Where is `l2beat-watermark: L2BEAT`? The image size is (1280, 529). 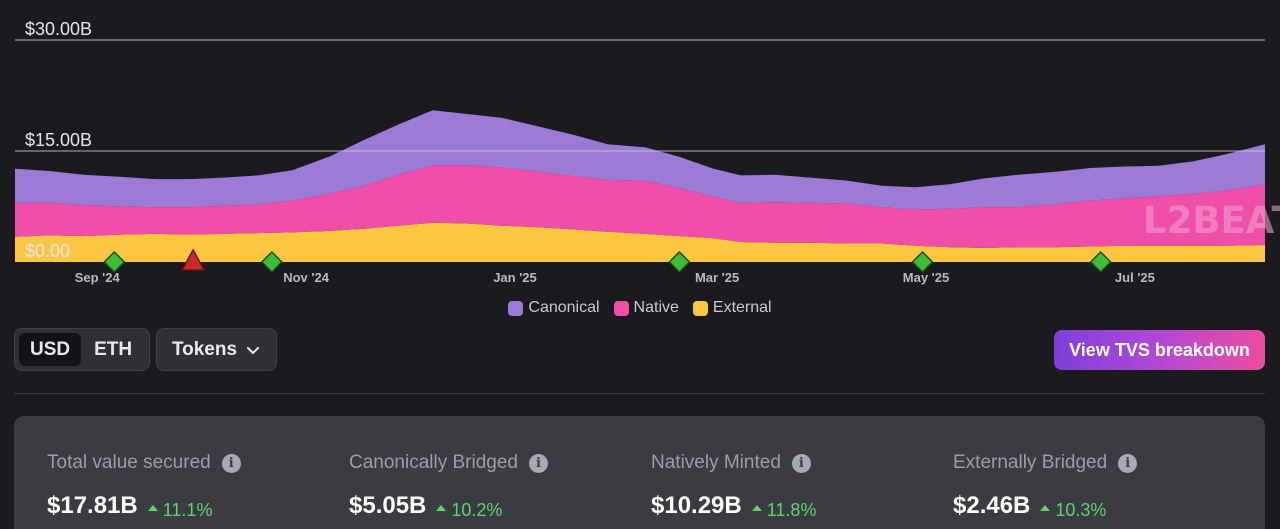 l2beat-watermark: L2BEAT is located at coordinates (1211, 220).